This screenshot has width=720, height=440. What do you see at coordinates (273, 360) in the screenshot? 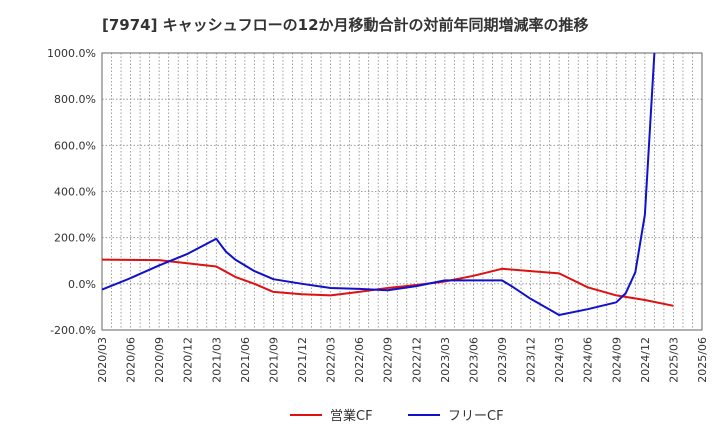
I see `x-tick-label: 2021/09` at bounding box center [273, 360].